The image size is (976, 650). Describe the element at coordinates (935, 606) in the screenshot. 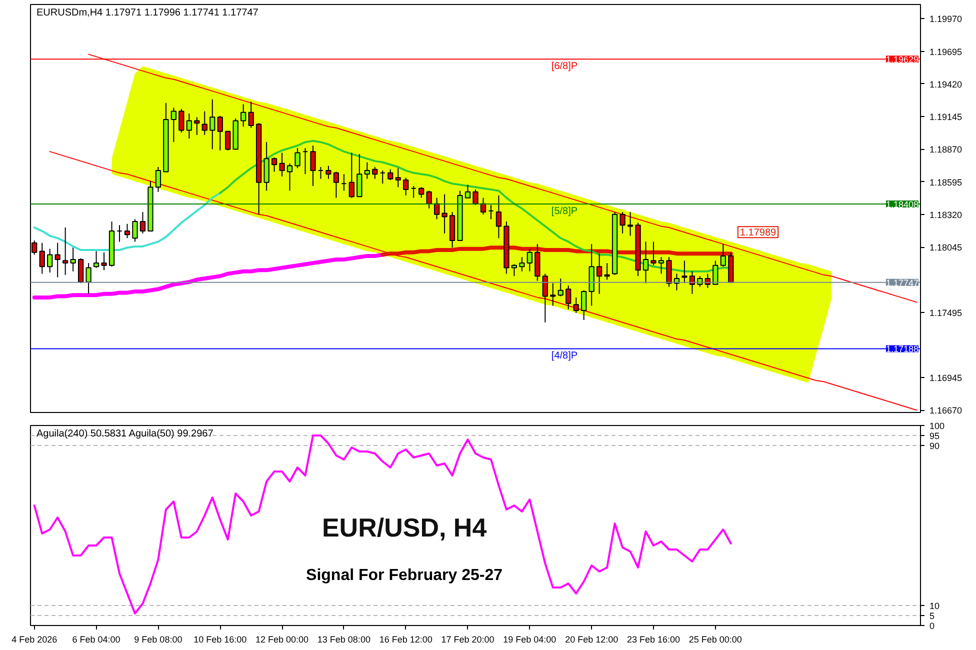

I see `y-tick-label: 10` at that location.